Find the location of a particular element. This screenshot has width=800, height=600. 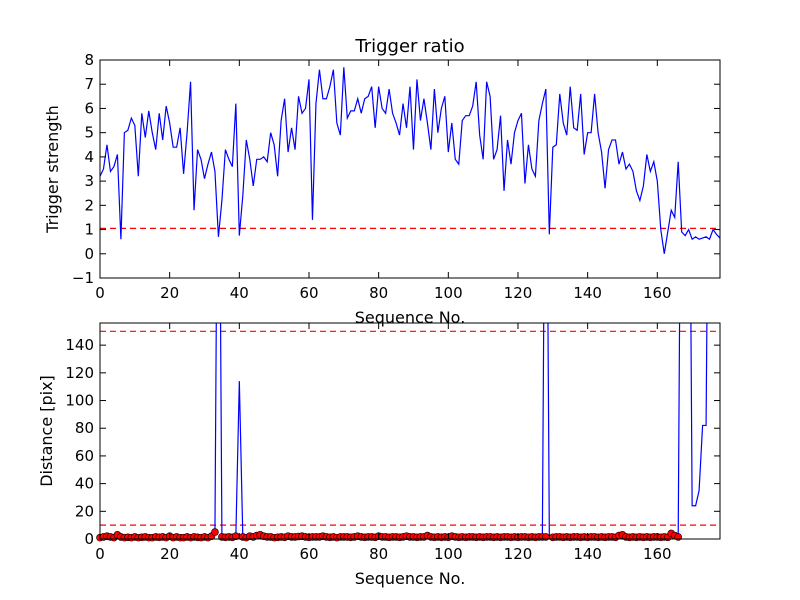

distance-x-tick-label: 40 is located at coordinates (239, 554).